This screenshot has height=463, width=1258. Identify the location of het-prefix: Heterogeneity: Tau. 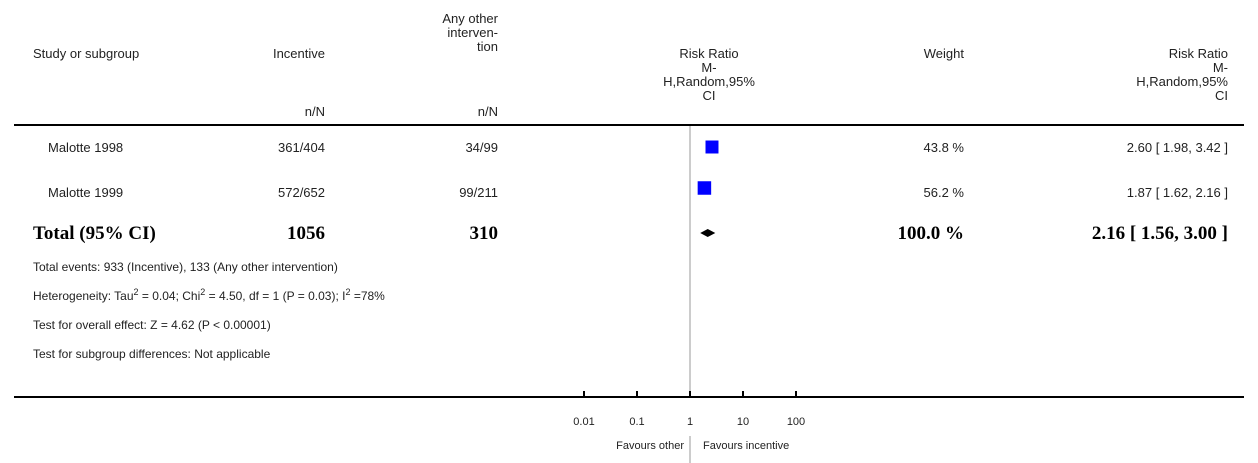
(83, 296).